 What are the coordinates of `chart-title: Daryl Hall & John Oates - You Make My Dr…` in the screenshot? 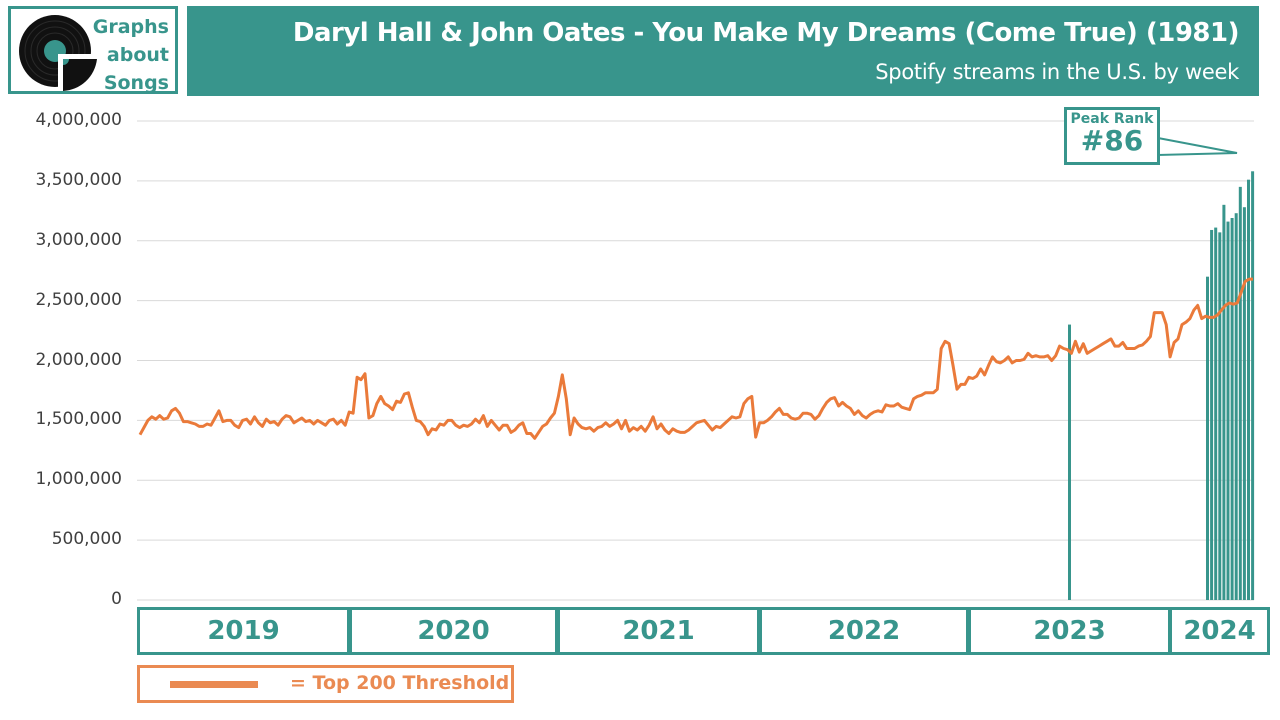 It's located at (766, 33).